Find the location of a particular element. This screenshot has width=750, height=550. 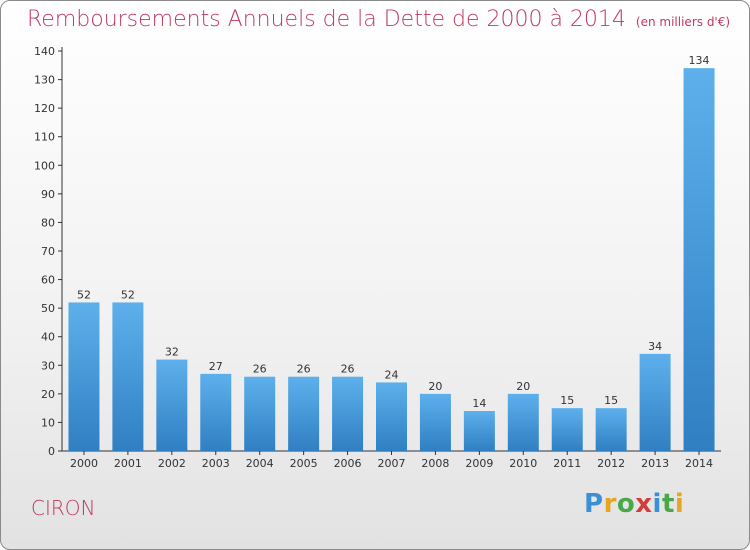

y-tick-label: 50 is located at coordinates (48, 308).